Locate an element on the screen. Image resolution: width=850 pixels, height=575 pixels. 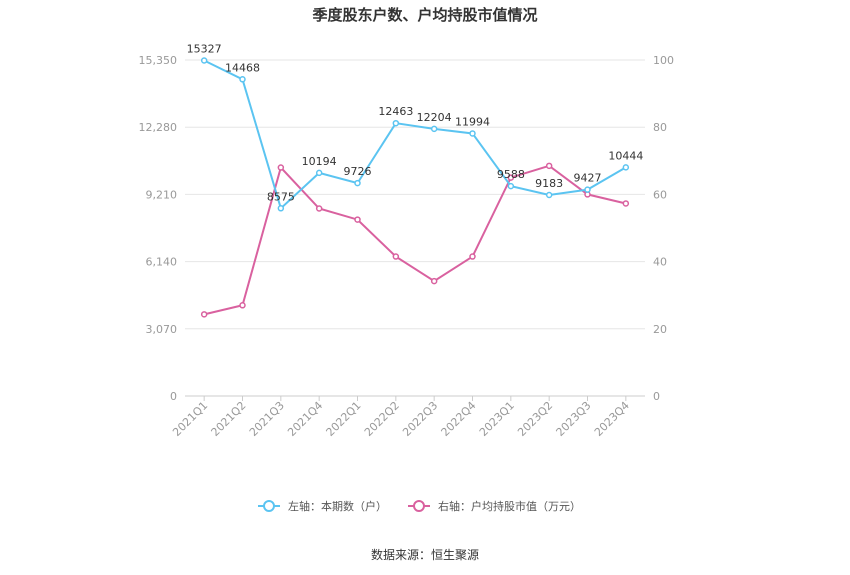
left-tick-label: 3,070 is located at coordinates (162, 329).